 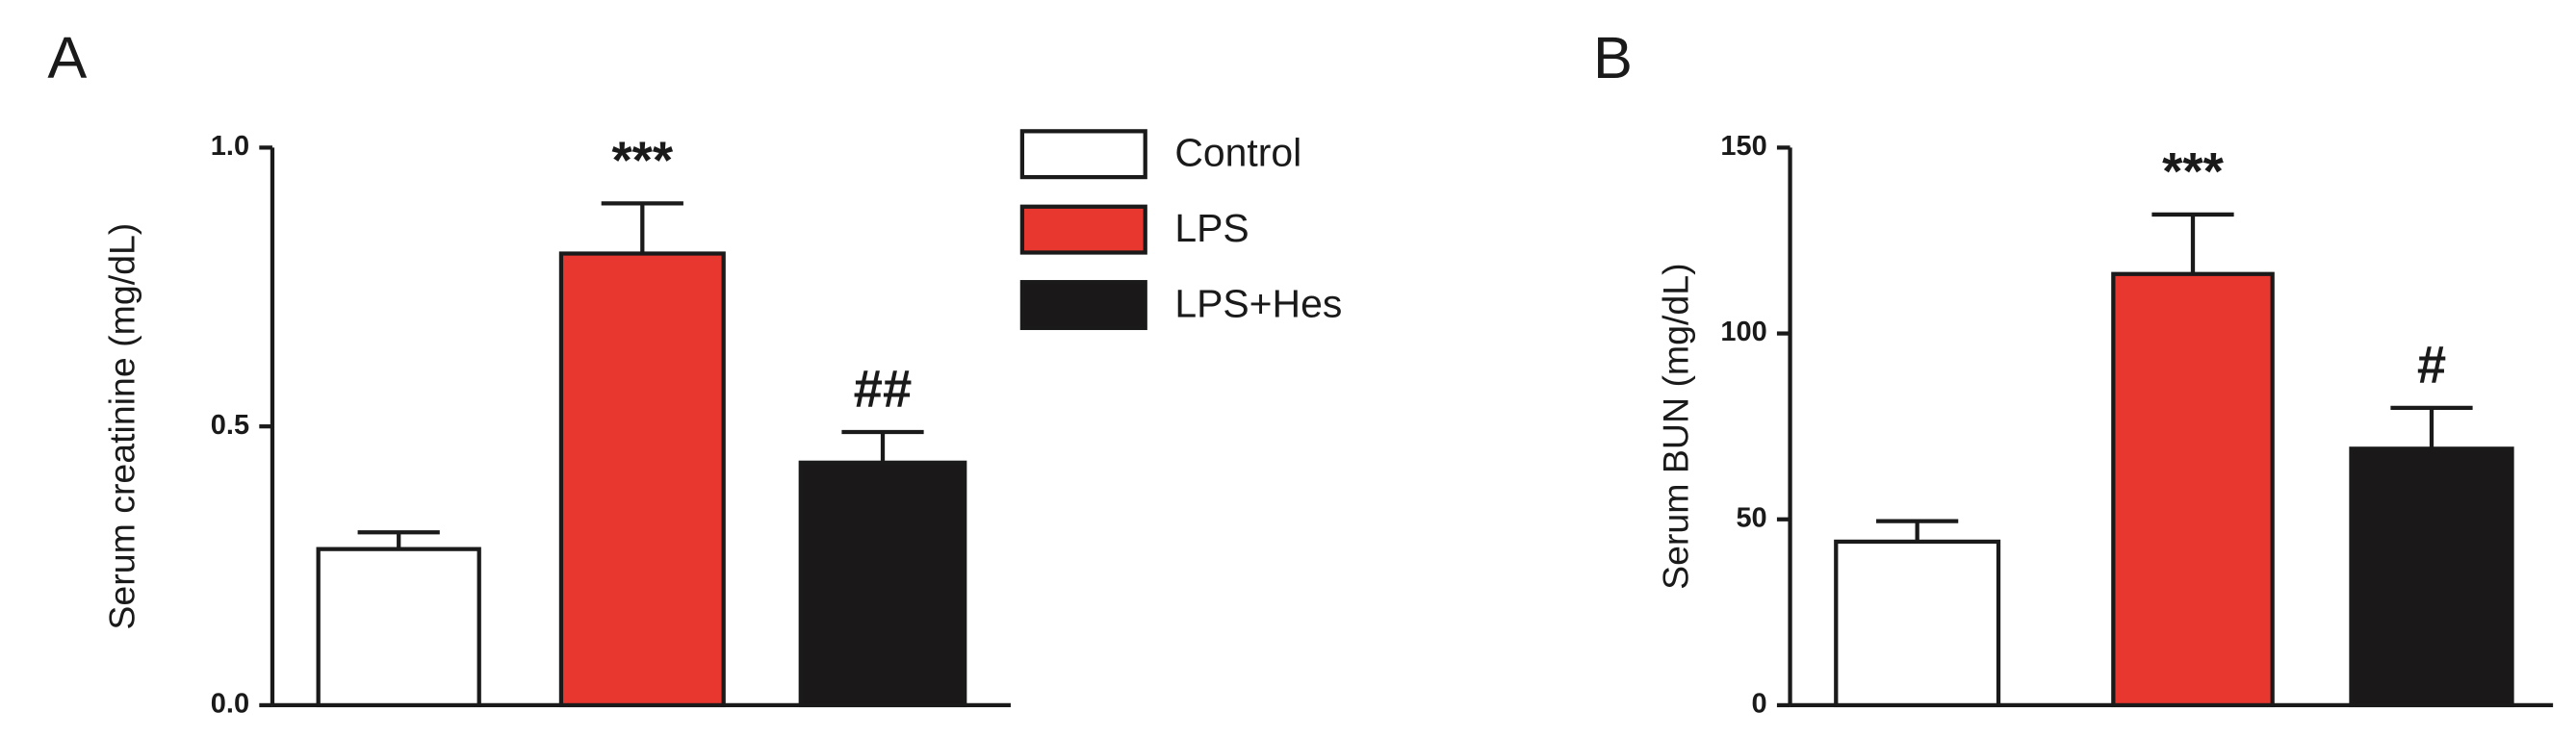 What do you see at coordinates (1258, 304) in the screenshot?
I see `legend-label: LPS+Hes` at bounding box center [1258, 304].